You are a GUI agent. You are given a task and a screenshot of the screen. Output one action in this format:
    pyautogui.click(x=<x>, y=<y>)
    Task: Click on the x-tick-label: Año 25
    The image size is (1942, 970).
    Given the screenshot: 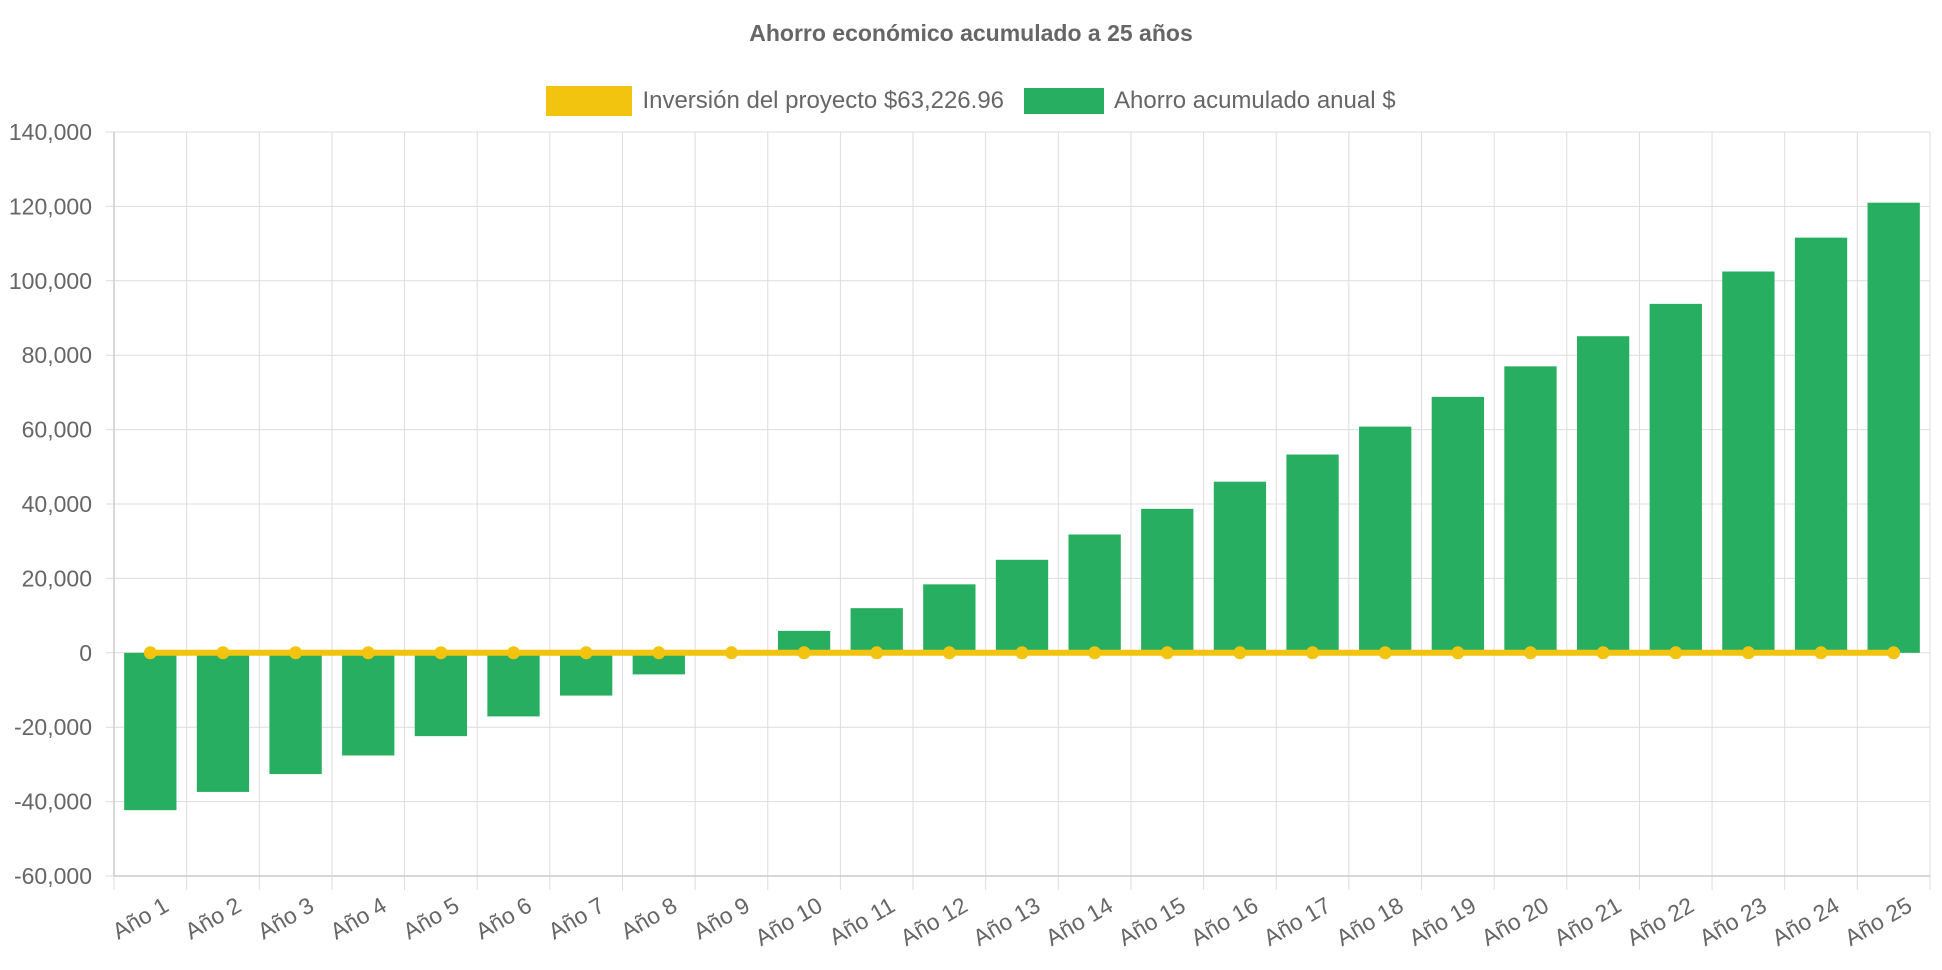 What is the action you would take?
    pyautogui.click(x=1878, y=921)
    